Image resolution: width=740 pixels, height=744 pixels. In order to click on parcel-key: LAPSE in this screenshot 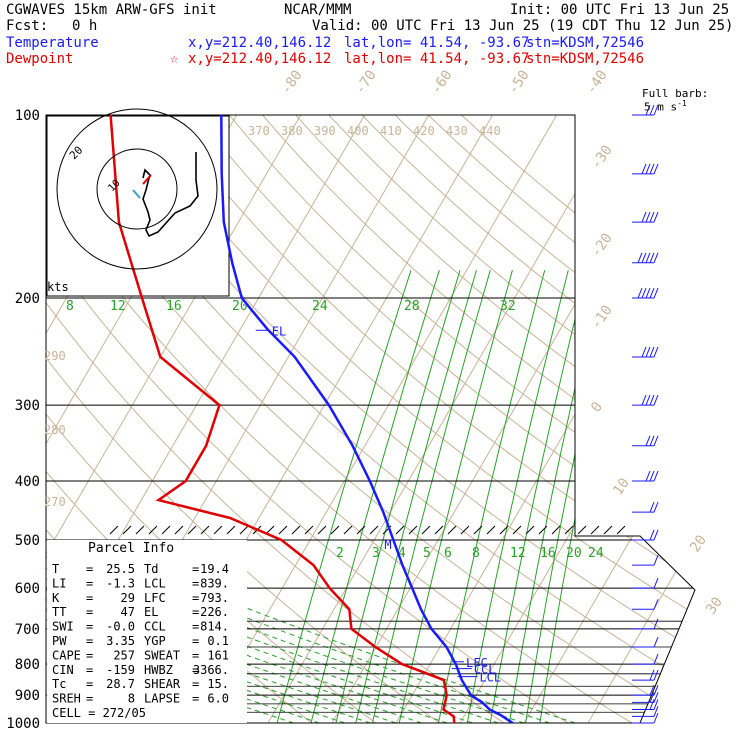, I will do `click(162, 699)`.